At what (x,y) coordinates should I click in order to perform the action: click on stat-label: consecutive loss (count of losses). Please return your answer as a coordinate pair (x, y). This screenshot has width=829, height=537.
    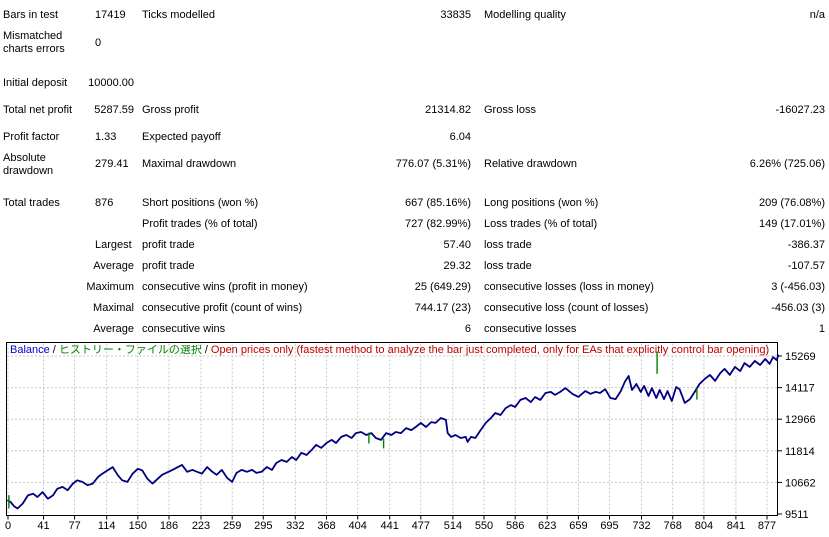
    Looking at the image, I should click on (566, 308).